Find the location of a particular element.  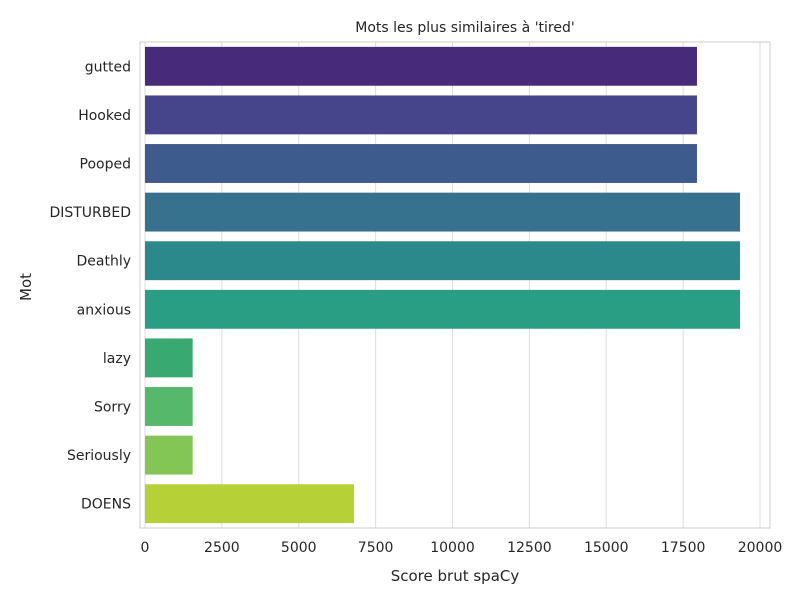

x-tick-label: 17500 is located at coordinates (683, 548).